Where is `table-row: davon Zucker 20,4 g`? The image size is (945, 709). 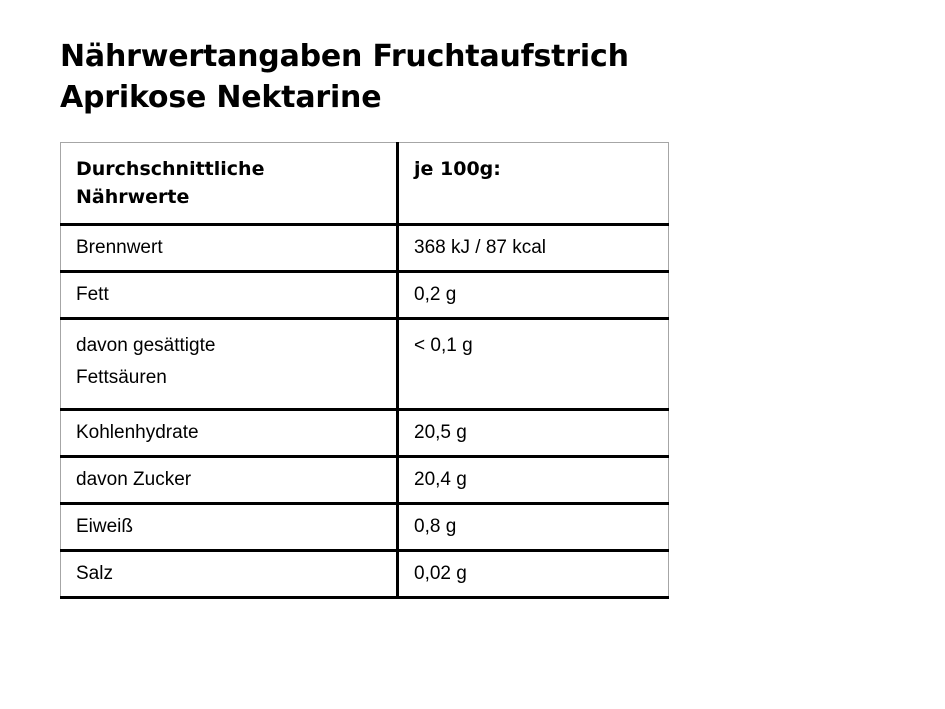 table-row: davon Zucker 20,4 g is located at coordinates (364, 480).